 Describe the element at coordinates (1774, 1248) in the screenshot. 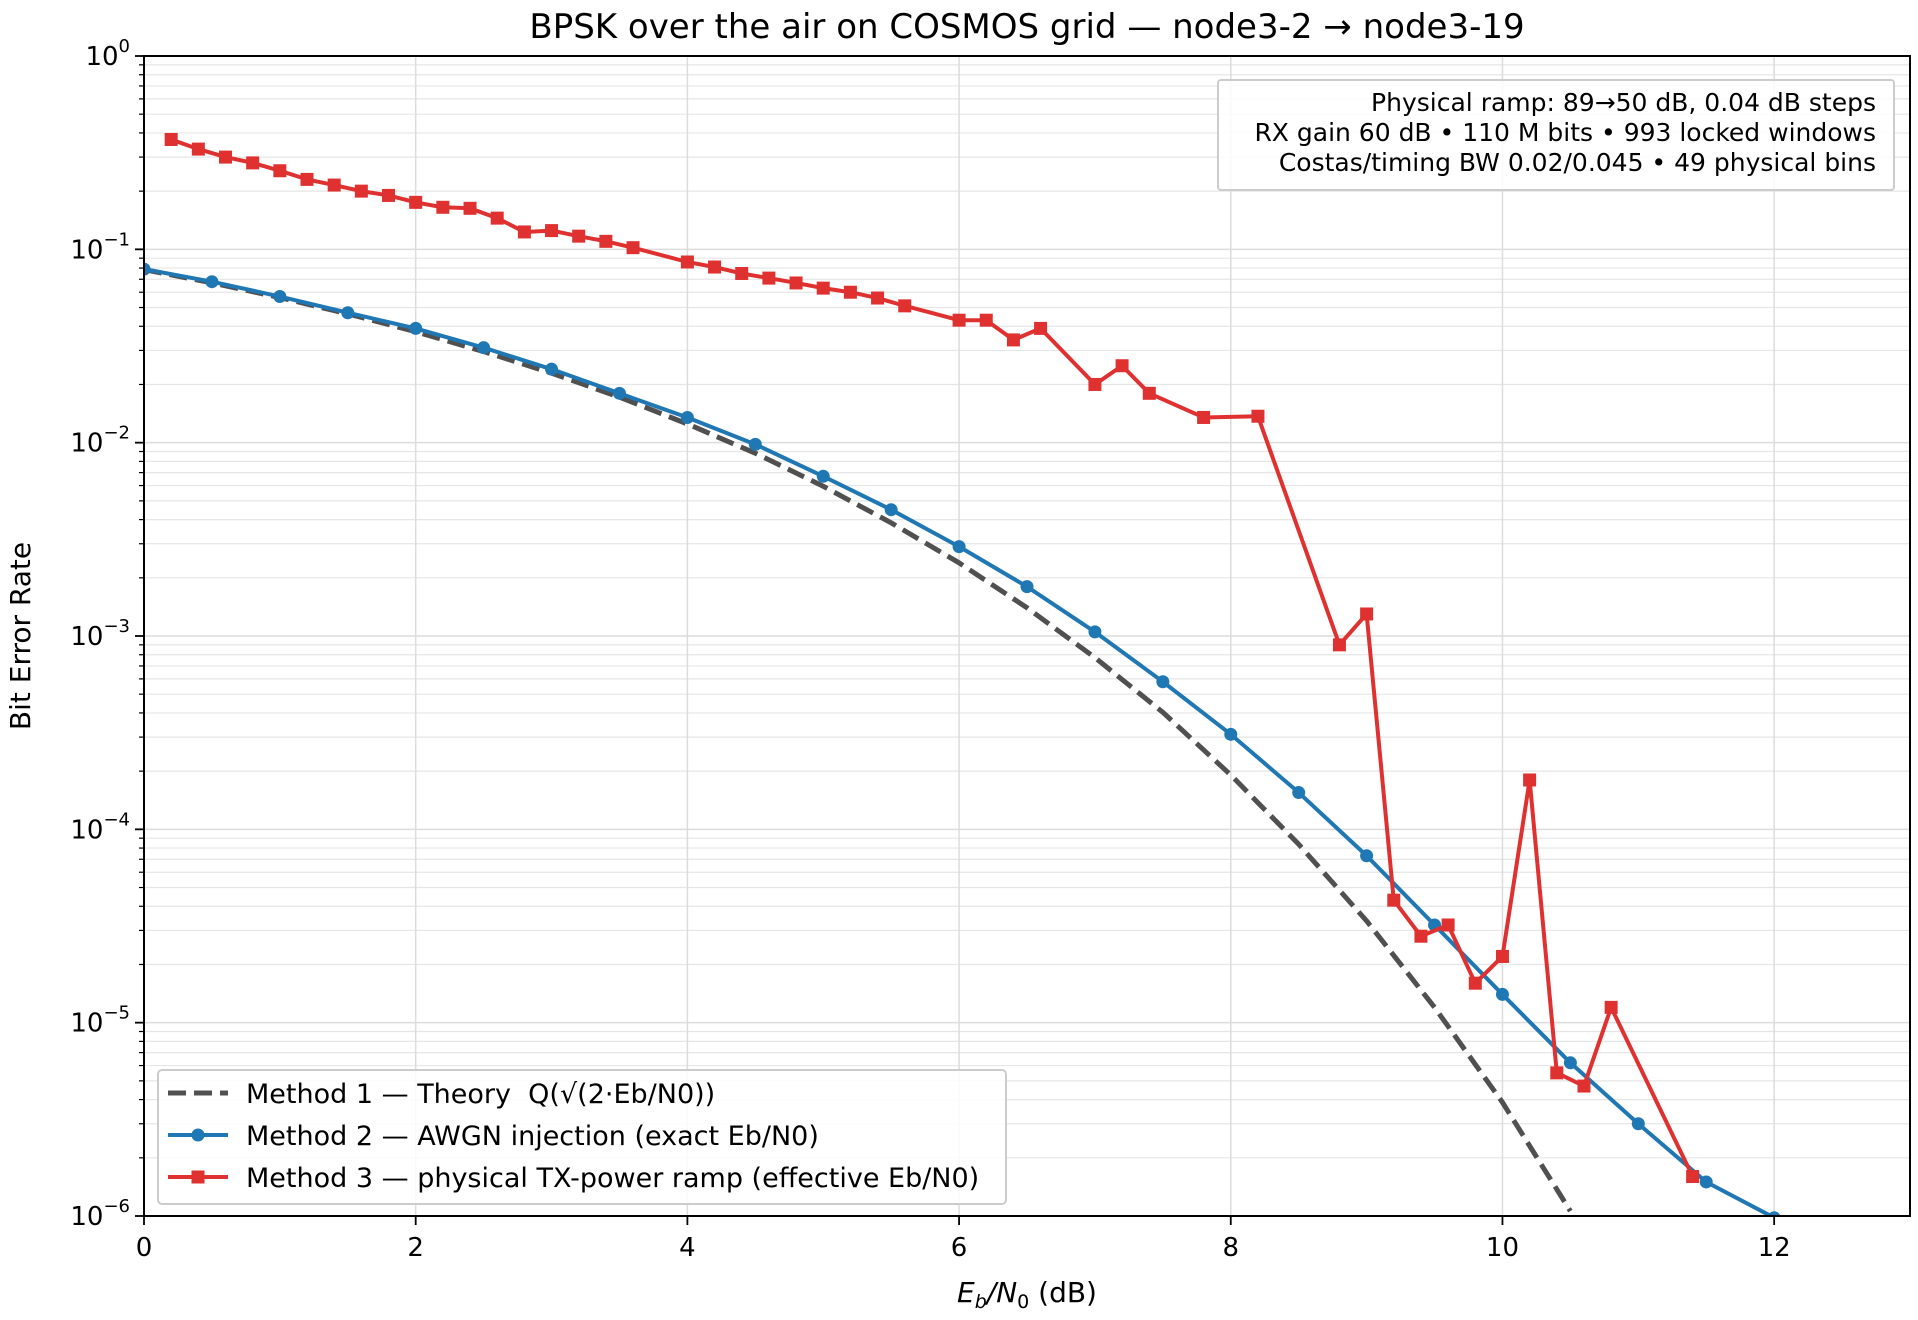

I see `x-tick-label: 12` at that location.